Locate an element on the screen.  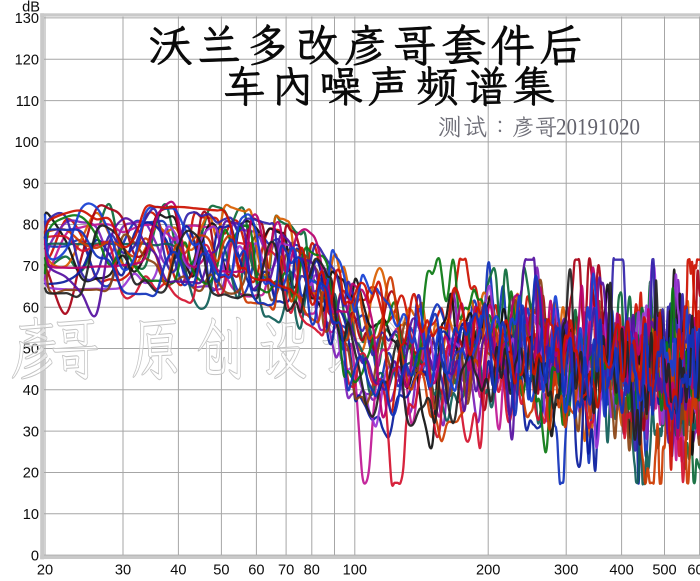
svg-text: 600 is located at coordinates (693, 571).